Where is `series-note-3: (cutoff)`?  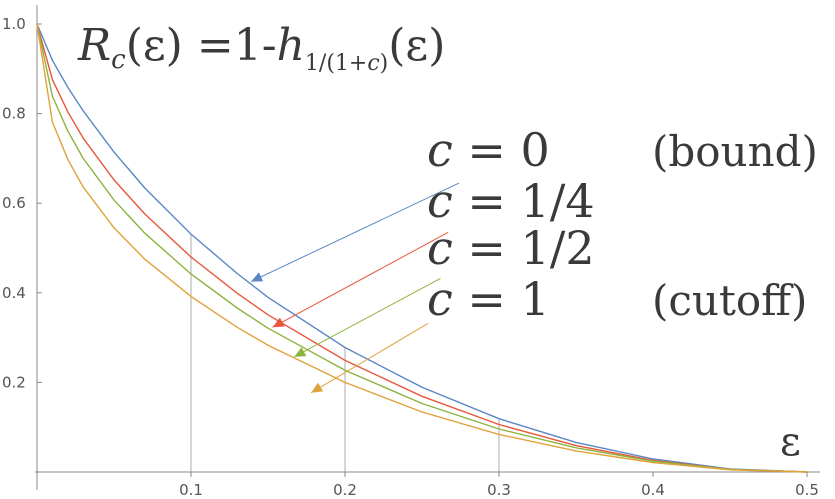 series-note-3: (cutoff) is located at coordinates (729, 300).